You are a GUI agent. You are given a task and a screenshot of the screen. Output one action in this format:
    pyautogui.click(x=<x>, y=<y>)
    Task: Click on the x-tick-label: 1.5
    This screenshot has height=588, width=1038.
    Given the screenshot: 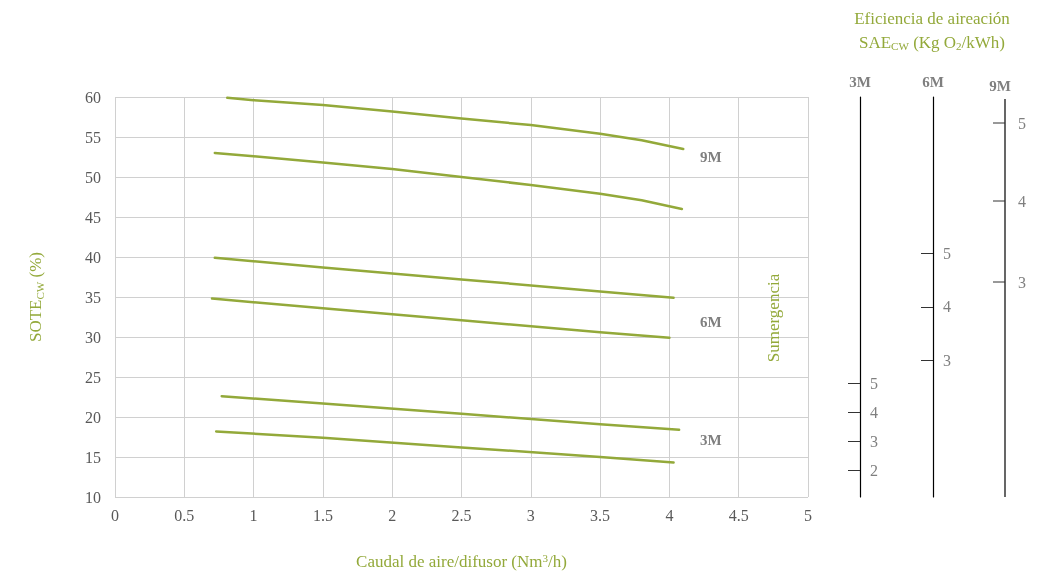 What is the action you would take?
    pyautogui.click(x=322, y=515)
    